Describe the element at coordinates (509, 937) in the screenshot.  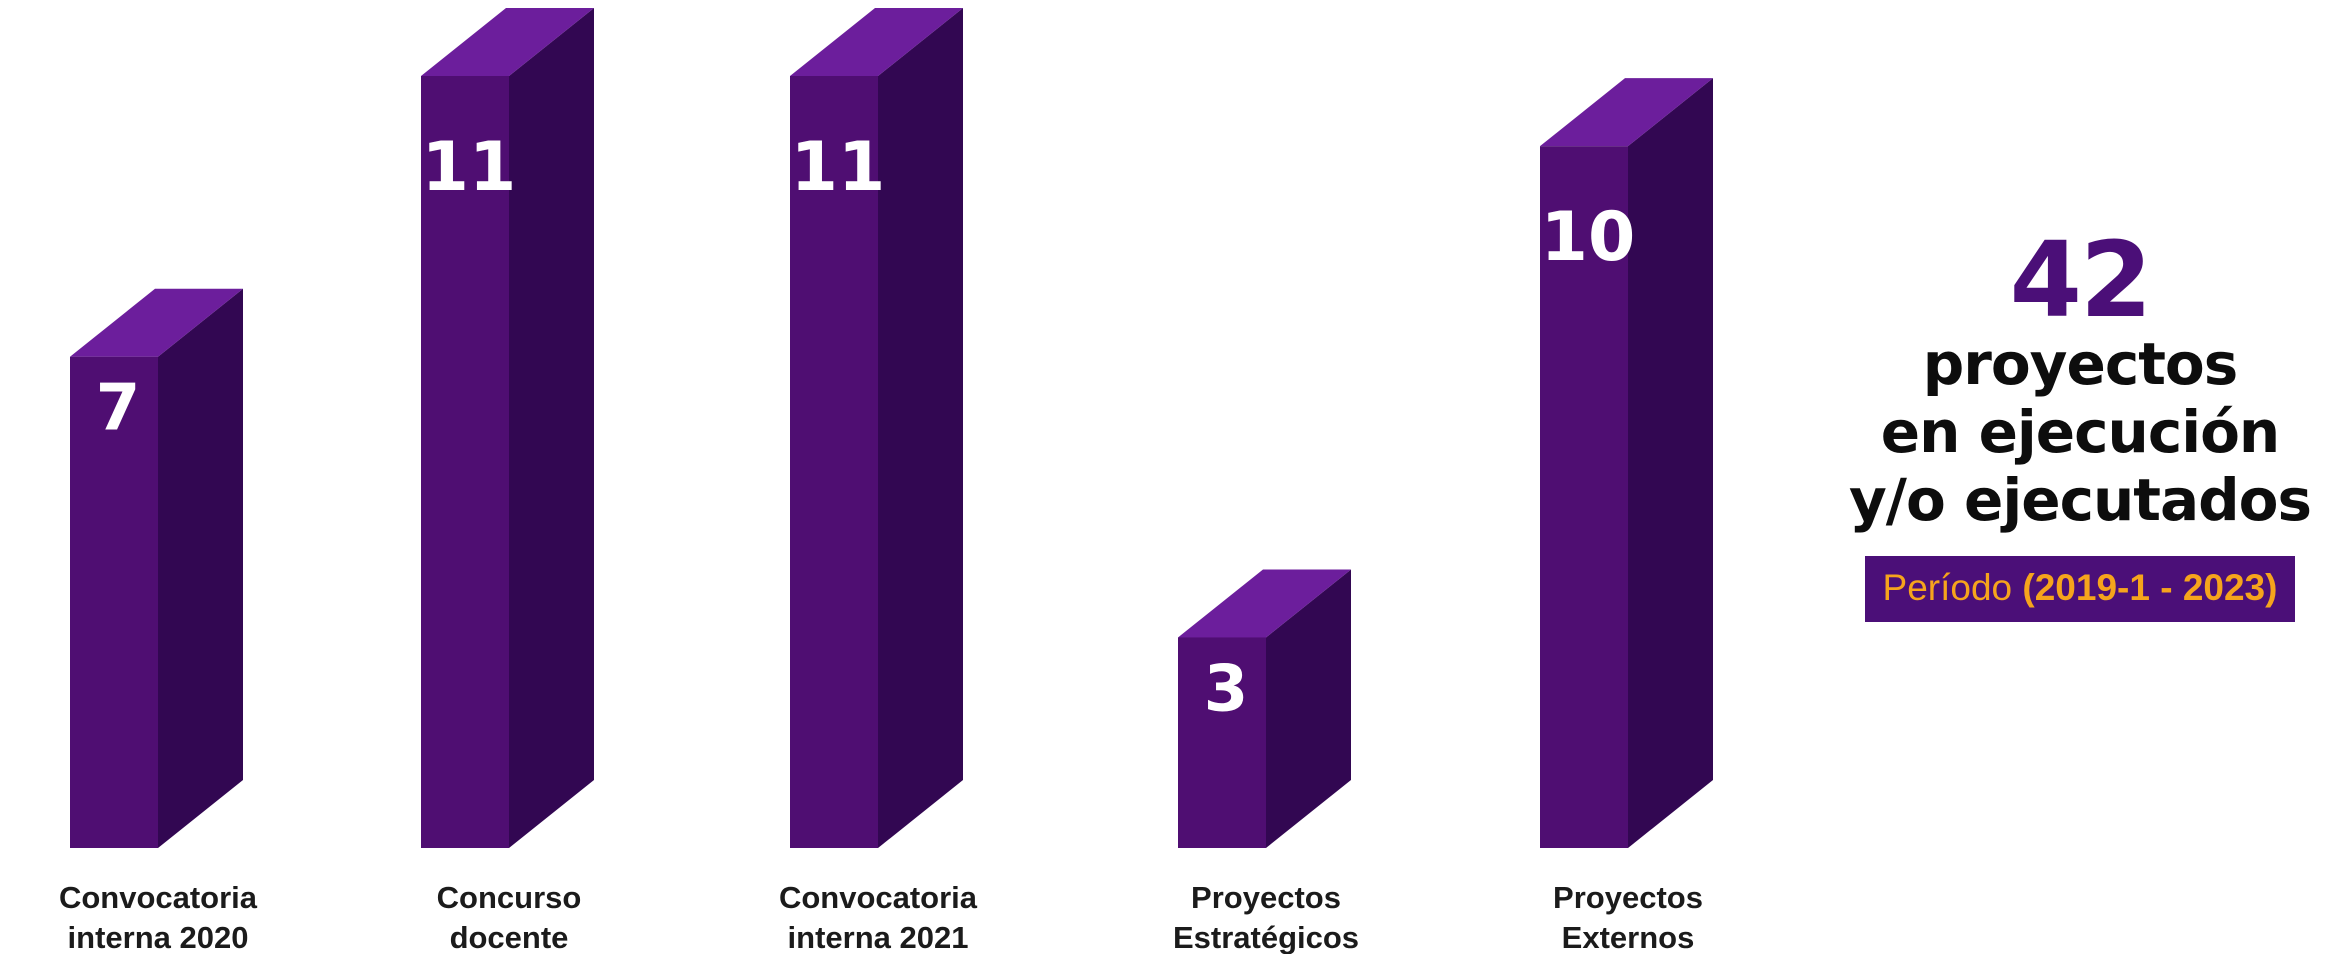
I see `category-label-line: docente` at that location.